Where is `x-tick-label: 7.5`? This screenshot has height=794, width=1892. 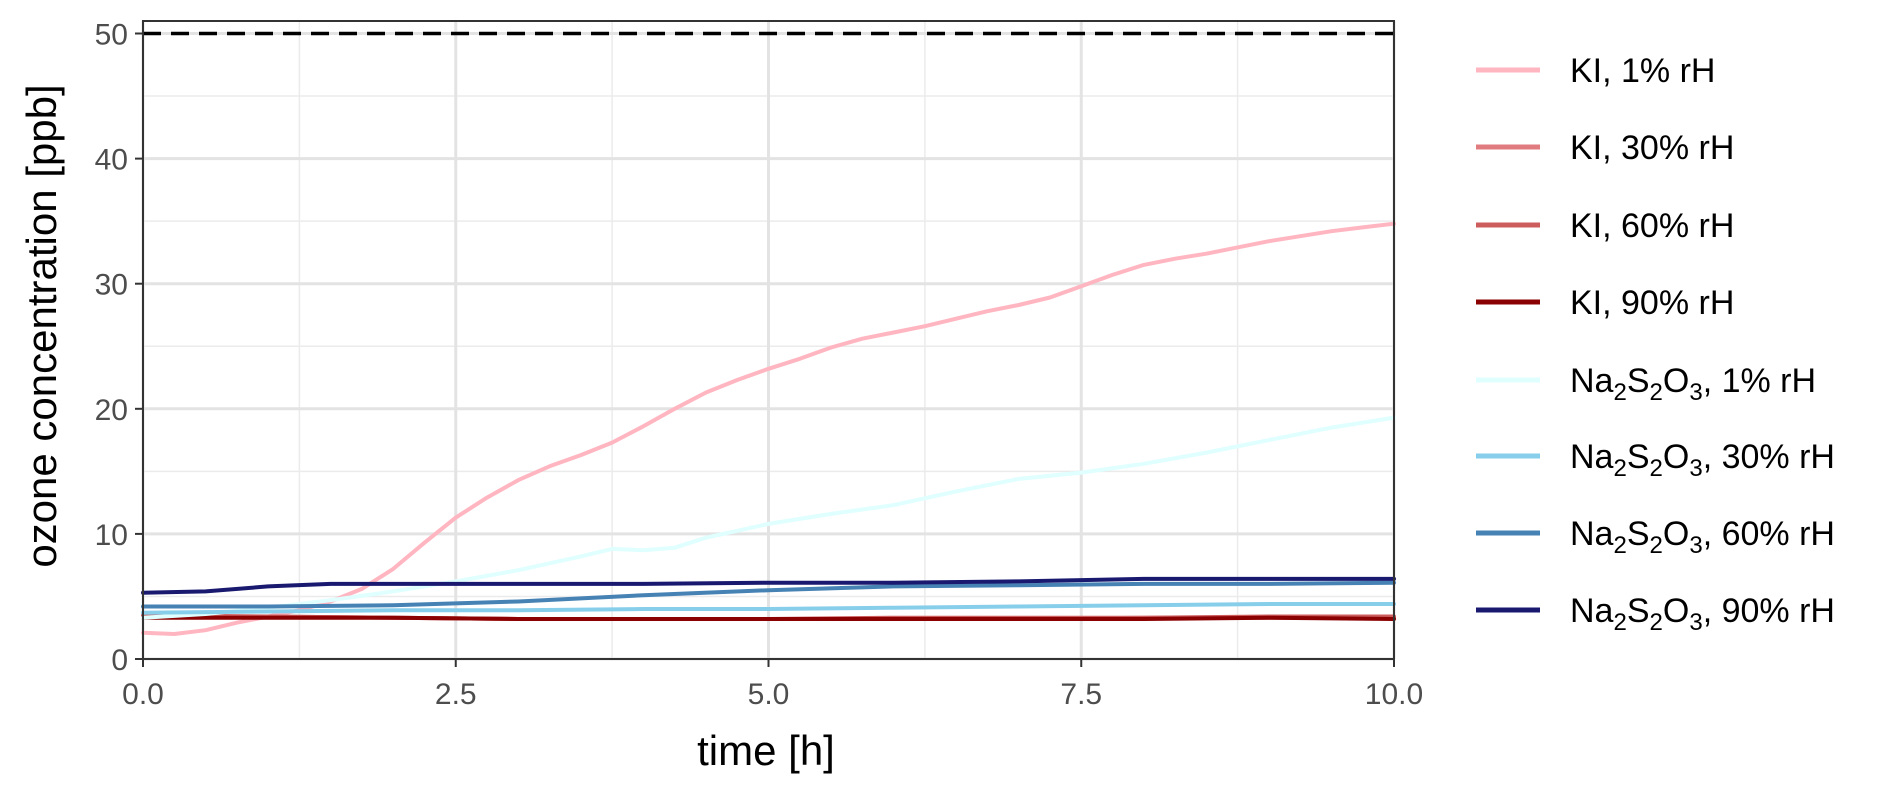 x-tick-label: 7.5 is located at coordinates (1081, 694).